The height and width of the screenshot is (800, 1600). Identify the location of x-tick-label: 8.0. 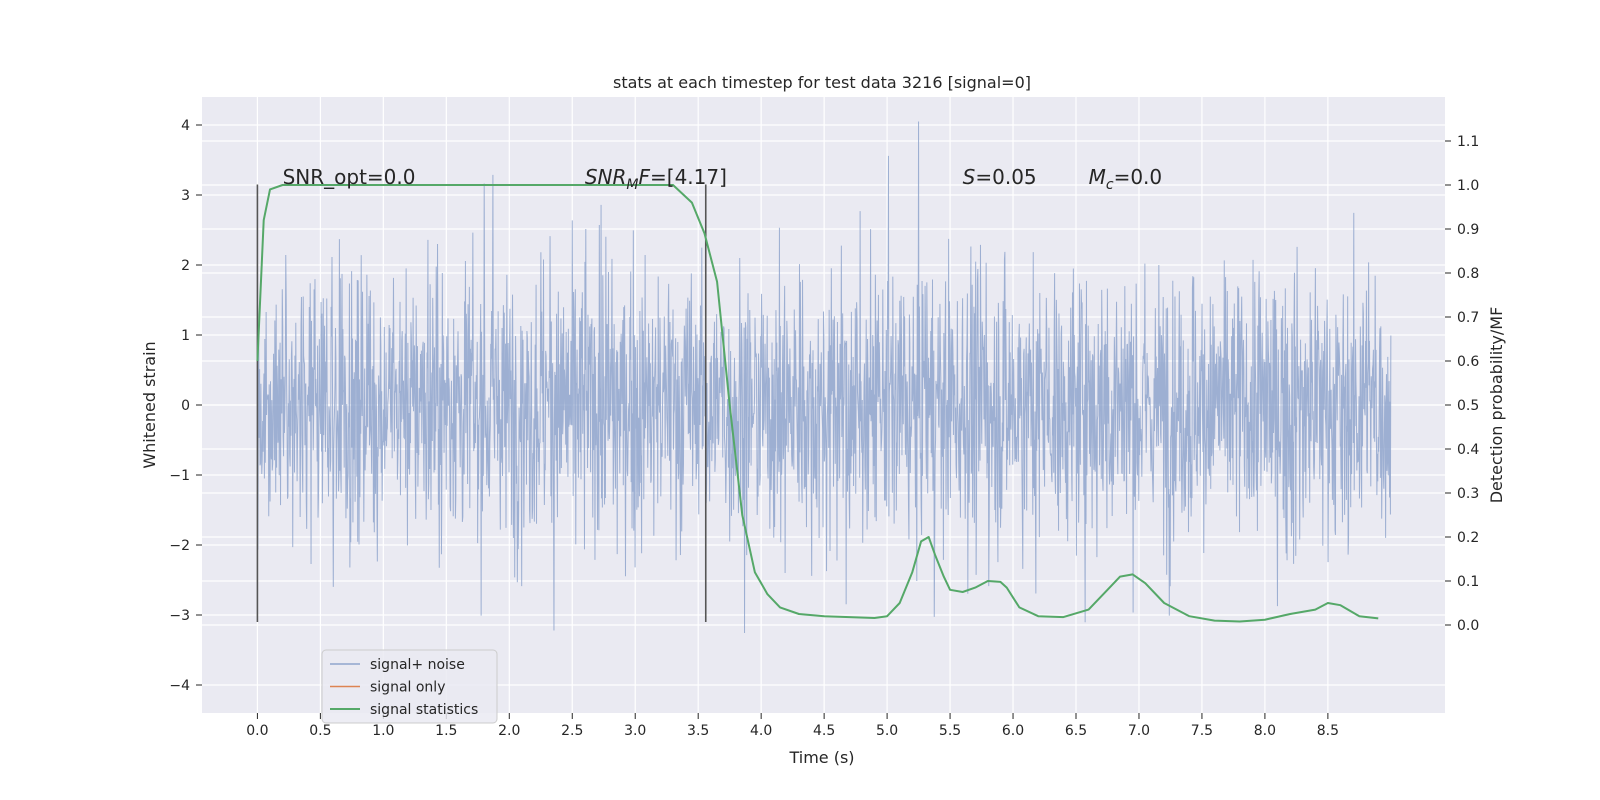
(1265, 731).